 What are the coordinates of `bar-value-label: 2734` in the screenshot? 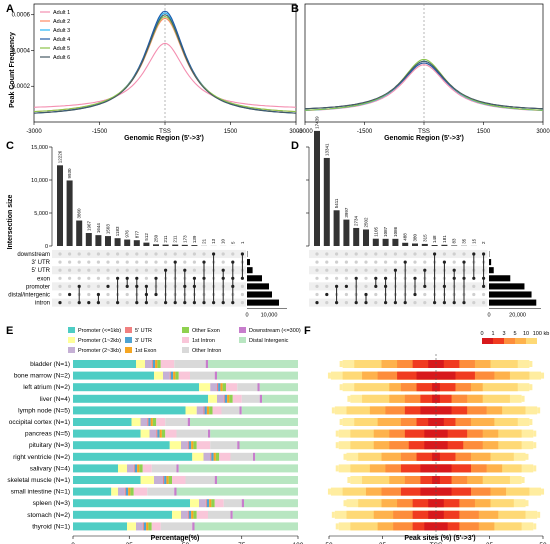 It's located at (356, 220).